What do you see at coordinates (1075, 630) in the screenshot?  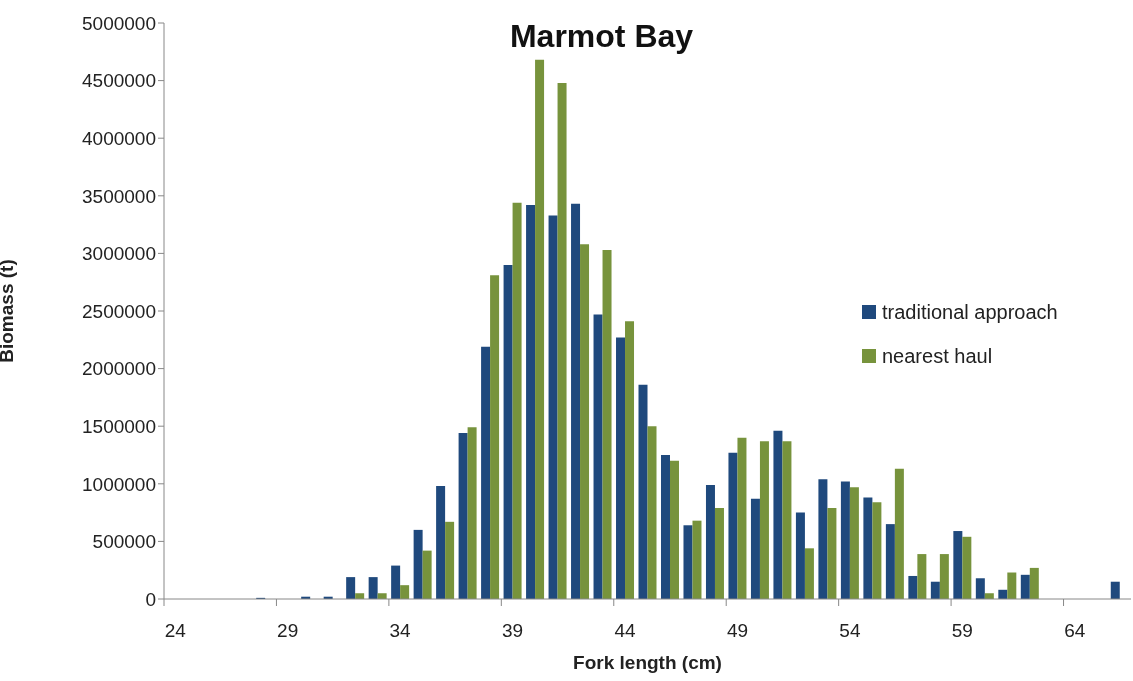 I see `x-tick-label: 64` at bounding box center [1075, 630].